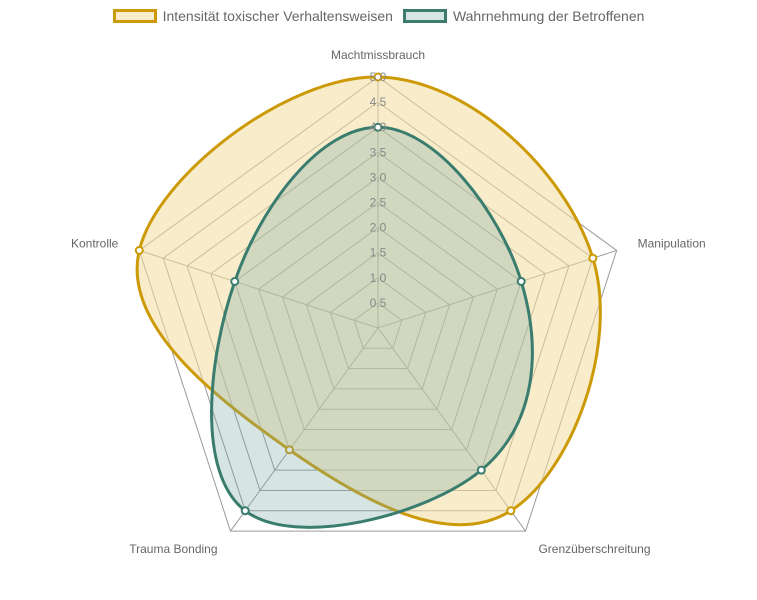 This screenshot has height=600, width=757. Describe the element at coordinates (424, 16) in the screenshot. I see `legend-swatch-wahrnehmung` at that location.